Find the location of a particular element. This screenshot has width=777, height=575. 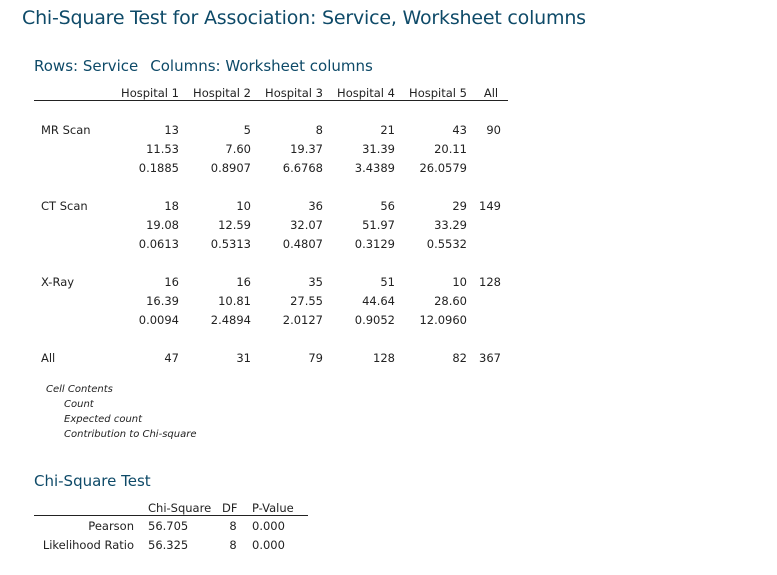

legend-item: Expected count is located at coordinates (103, 419).